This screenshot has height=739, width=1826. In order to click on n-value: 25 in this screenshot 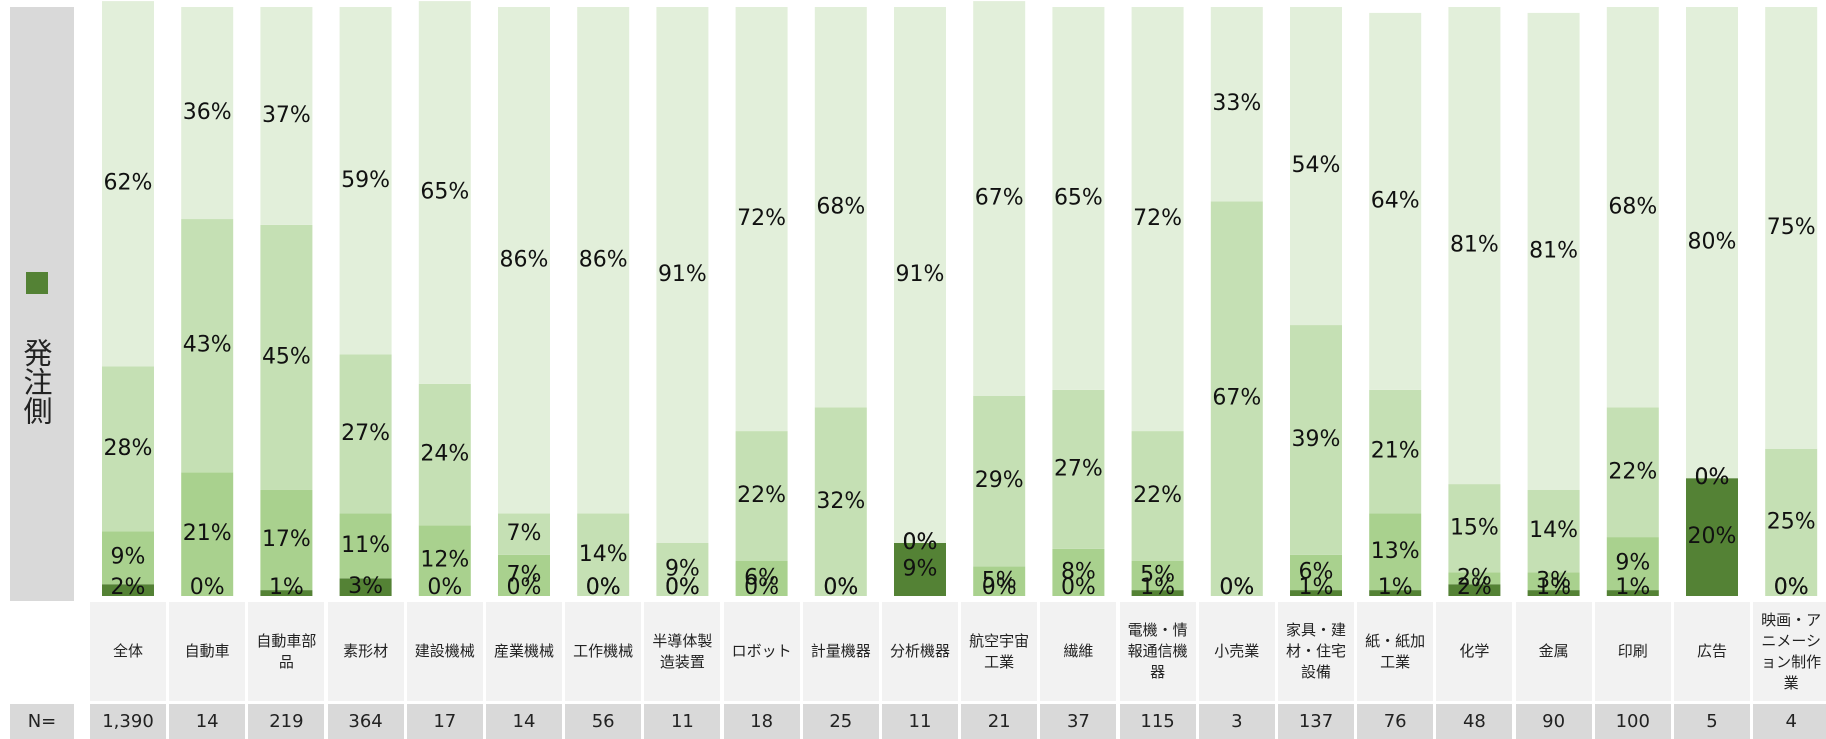, I will do `click(840, 721)`.